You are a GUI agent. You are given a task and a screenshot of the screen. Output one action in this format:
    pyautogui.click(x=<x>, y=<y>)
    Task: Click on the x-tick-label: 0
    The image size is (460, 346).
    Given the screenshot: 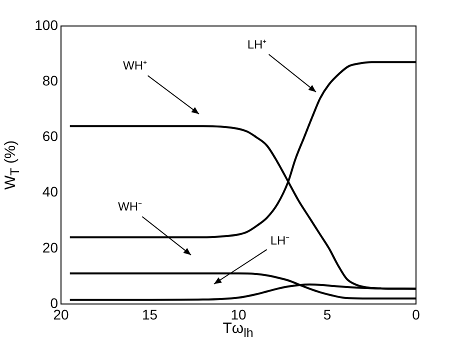 What is the action you would take?
    pyautogui.click(x=416, y=314)
    